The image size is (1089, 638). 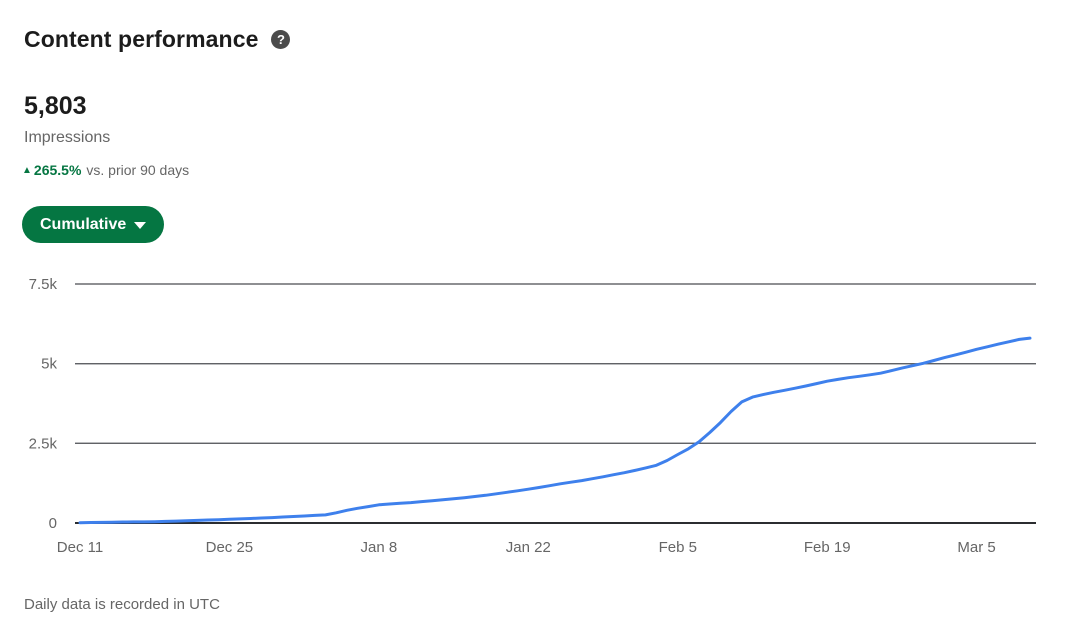 I want to click on x-axis-tick-label: Dec 11, so click(x=80, y=547).